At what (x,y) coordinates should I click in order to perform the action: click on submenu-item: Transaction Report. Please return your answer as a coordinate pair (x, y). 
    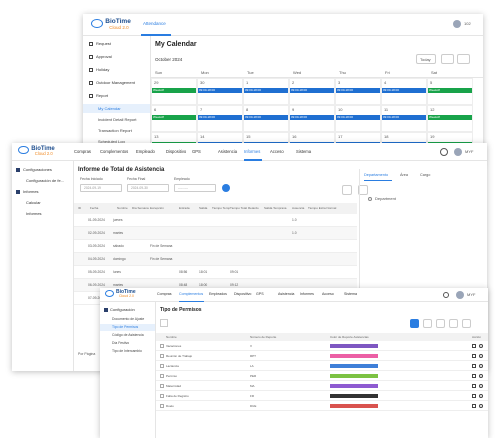
    Looking at the image, I should click on (115, 130).